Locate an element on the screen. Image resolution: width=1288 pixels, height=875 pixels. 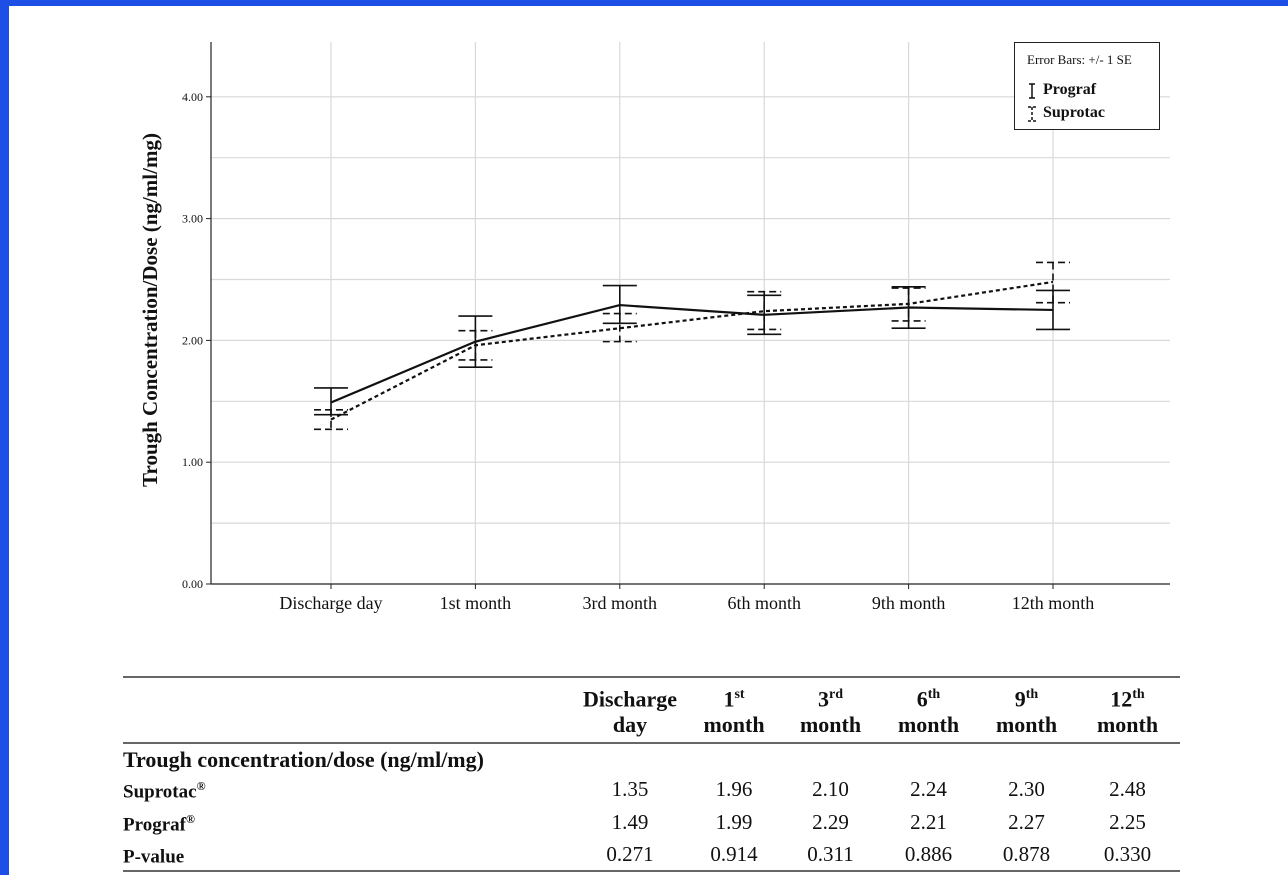
table-cell: 0.271 is located at coordinates (630, 854).